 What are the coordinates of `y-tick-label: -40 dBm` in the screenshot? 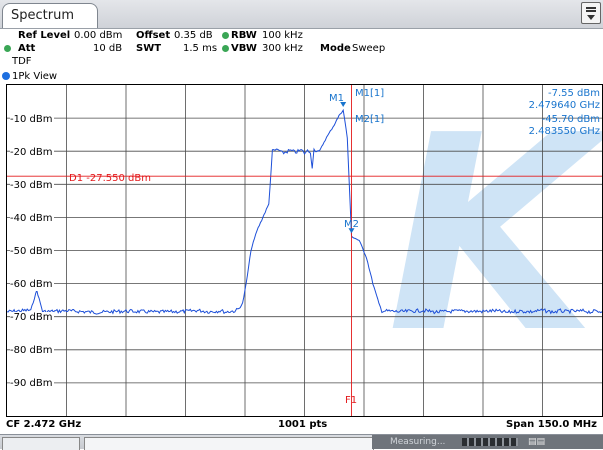 It's located at (32, 219).